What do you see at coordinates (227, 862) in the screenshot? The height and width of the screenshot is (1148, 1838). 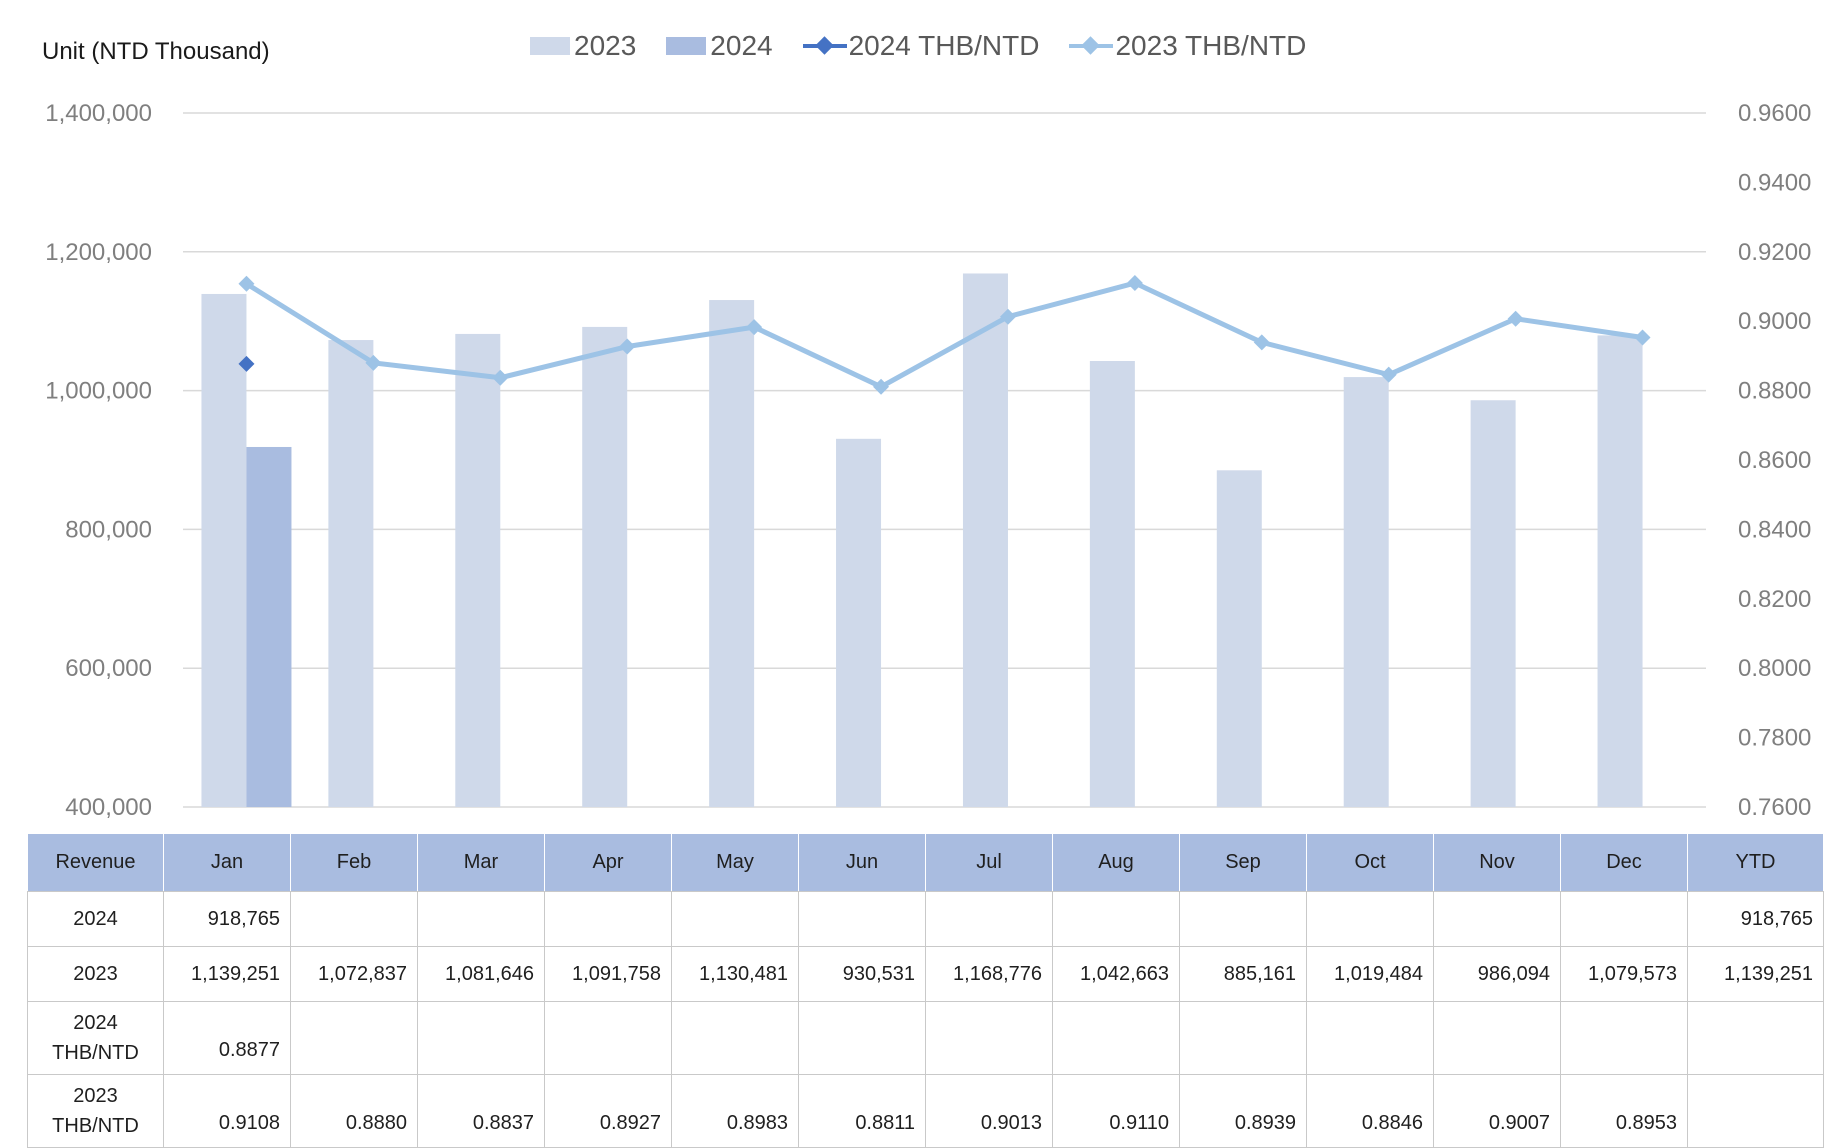 I see `table-header-cell: Jan` at bounding box center [227, 862].